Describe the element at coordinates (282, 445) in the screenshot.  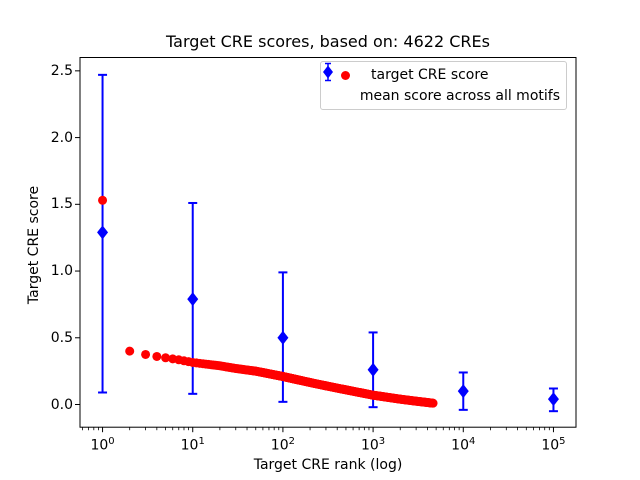
I see `x-tick-label: 10²` at that location.